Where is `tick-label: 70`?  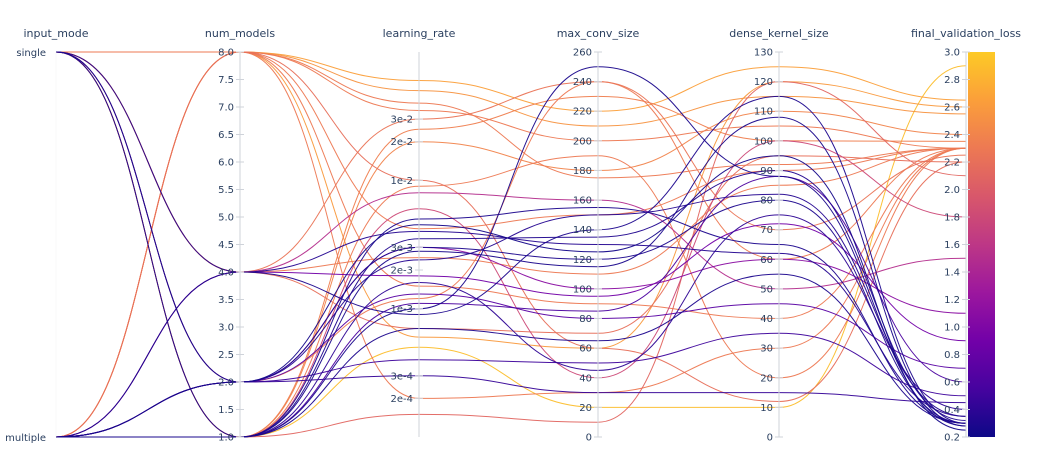 tick-label: 70 is located at coordinates (766, 230).